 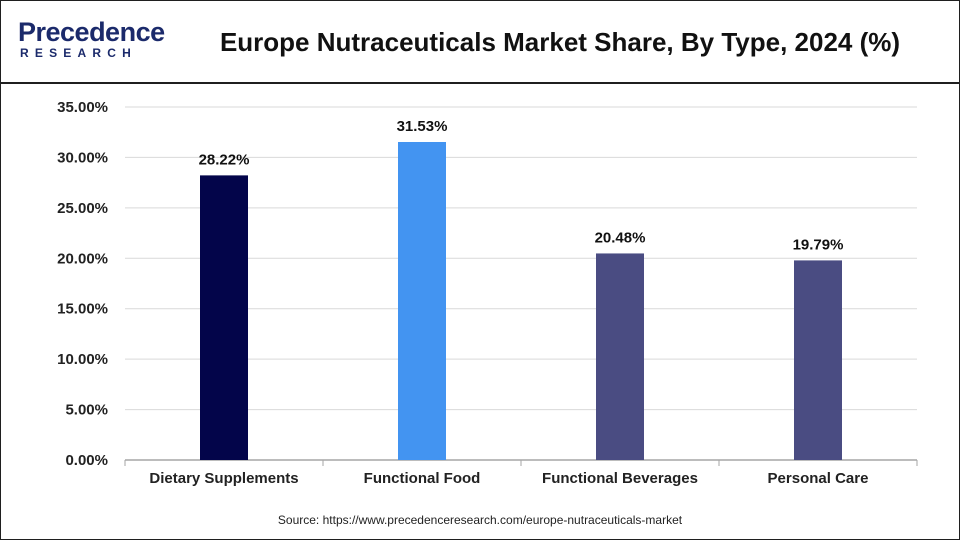 What do you see at coordinates (82, 157) in the screenshot?
I see `y-tick-label: 30.00%` at bounding box center [82, 157].